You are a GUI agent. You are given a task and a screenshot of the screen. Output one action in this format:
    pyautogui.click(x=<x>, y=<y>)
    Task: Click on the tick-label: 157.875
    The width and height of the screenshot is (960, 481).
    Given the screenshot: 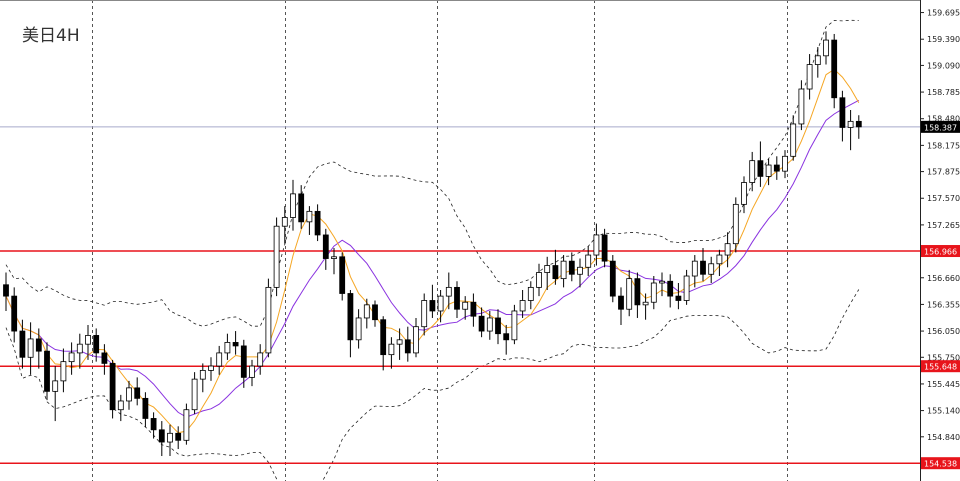 What is the action you would take?
    pyautogui.click(x=943, y=172)
    